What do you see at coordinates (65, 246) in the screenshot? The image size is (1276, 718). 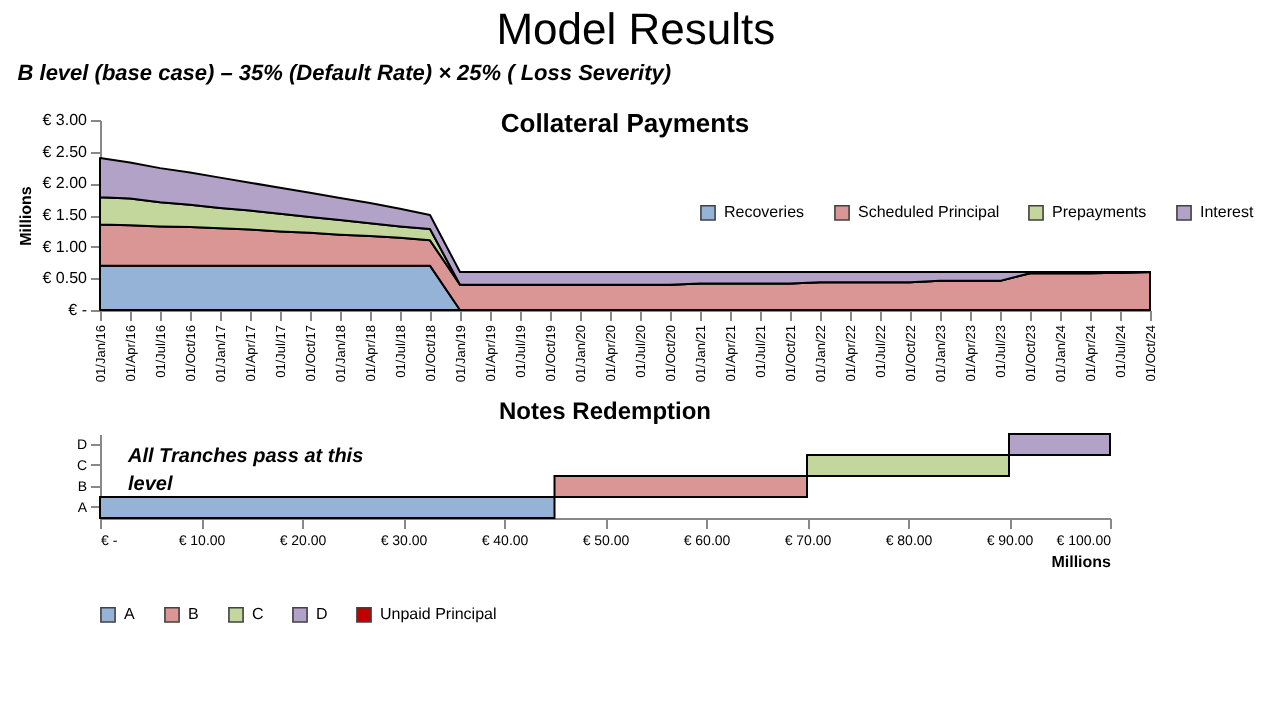 I see `y-tick-label: € 1.00` at bounding box center [65, 246].